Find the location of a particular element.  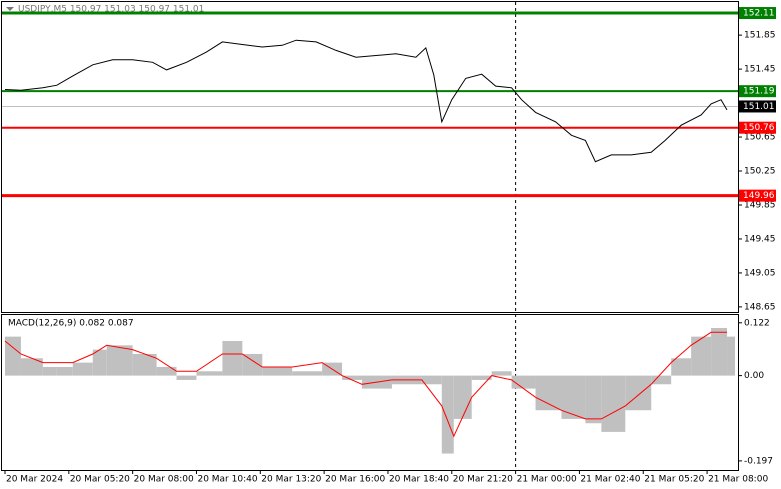

x-tick-label: 20 Mar 21:20 is located at coordinates (483, 480).